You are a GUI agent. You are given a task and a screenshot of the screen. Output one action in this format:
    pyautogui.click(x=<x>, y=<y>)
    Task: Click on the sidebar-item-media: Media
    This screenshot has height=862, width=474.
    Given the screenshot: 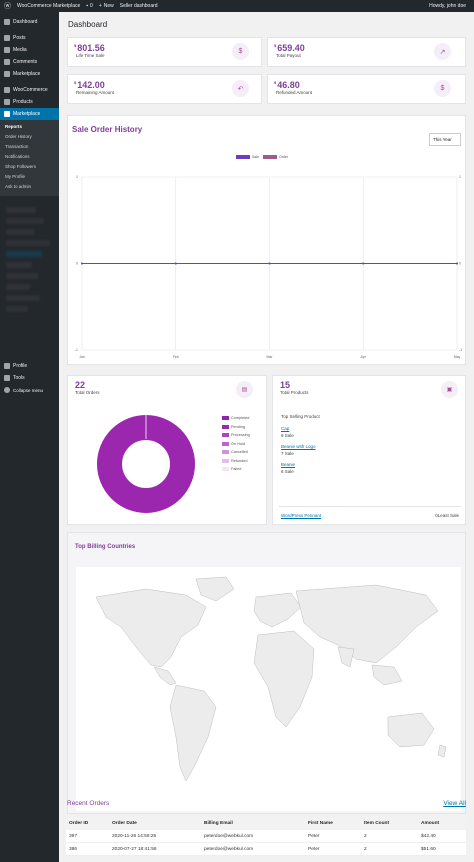 What is the action you would take?
    pyautogui.click(x=29, y=50)
    